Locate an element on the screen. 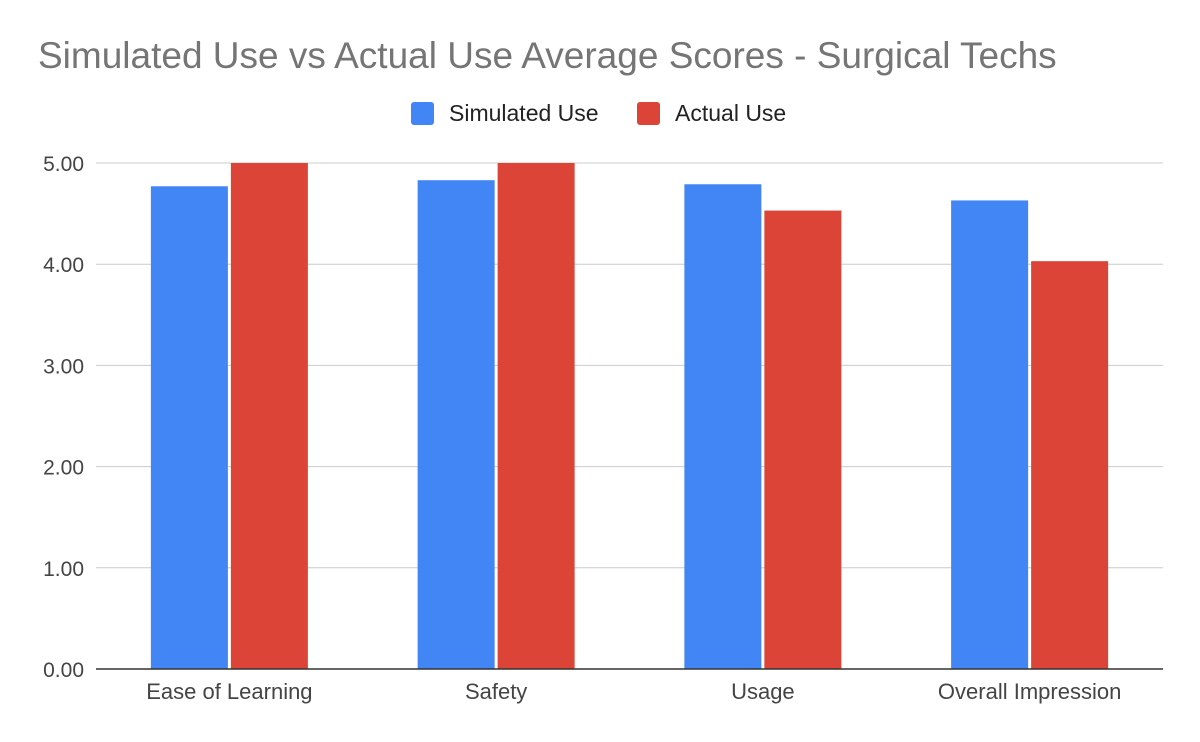 The width and height of the screenshot is (1200, 742). y-axis-ticks: 0.00 1.00 2.00 3.00 4.00 5.00 is located at coordinates (63, 417).